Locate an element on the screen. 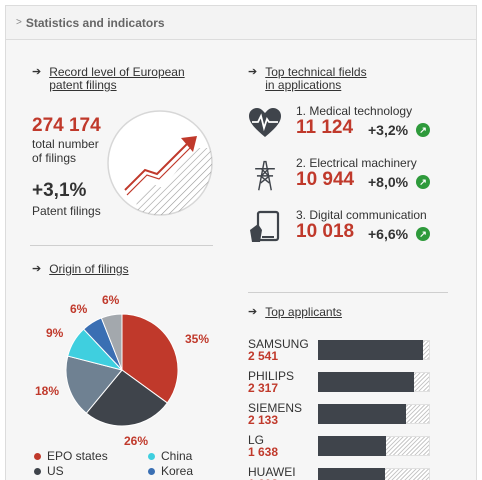 The width and height of the screenshot is (482, 480). applicant-row: HUAWEI1 608 is located at coordinates (343, 472).